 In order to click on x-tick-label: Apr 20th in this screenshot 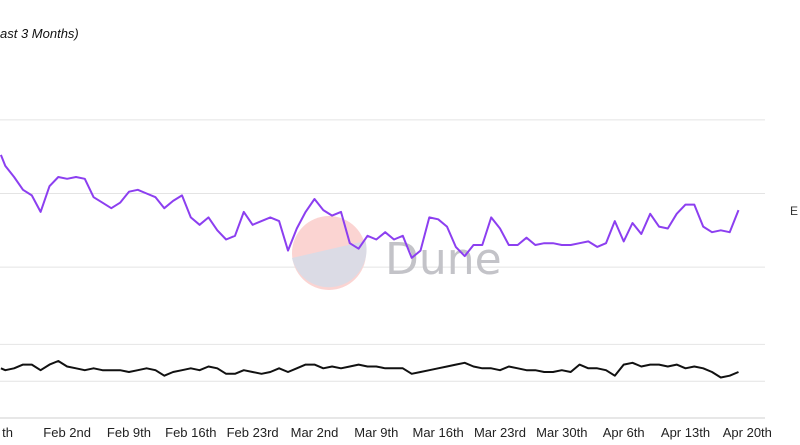, I will do `click(747, 432)`.